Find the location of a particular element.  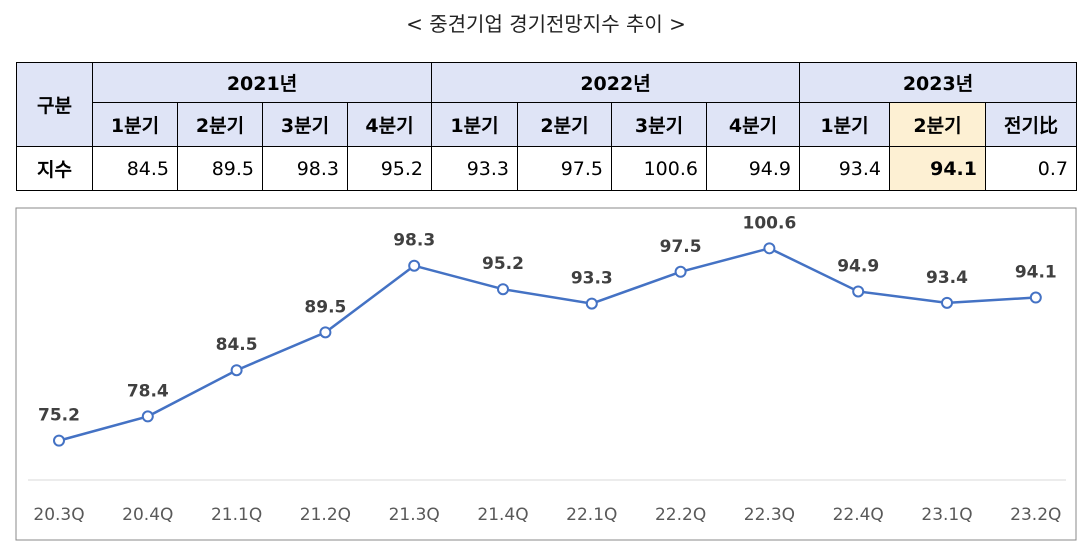

x-tick-label: 21.4Q is located at coordinates (502, 515).